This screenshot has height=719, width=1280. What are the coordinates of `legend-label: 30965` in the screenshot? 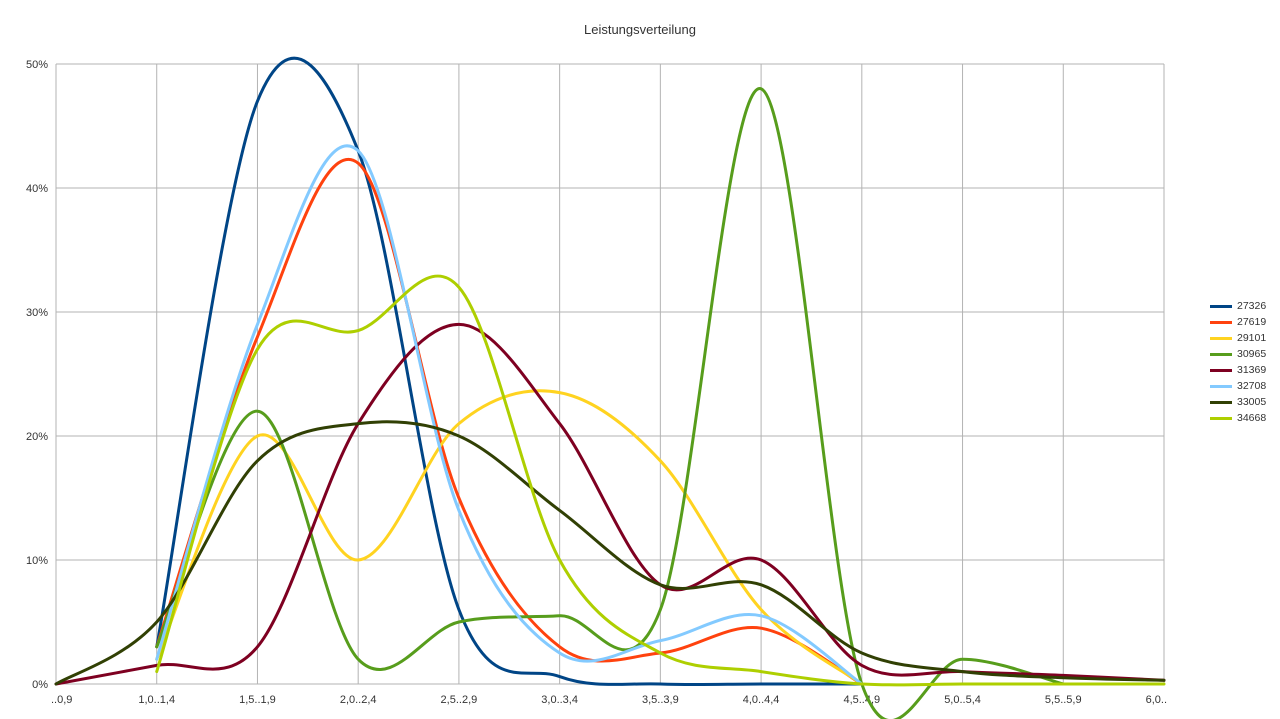 It's located at (1252, 354).